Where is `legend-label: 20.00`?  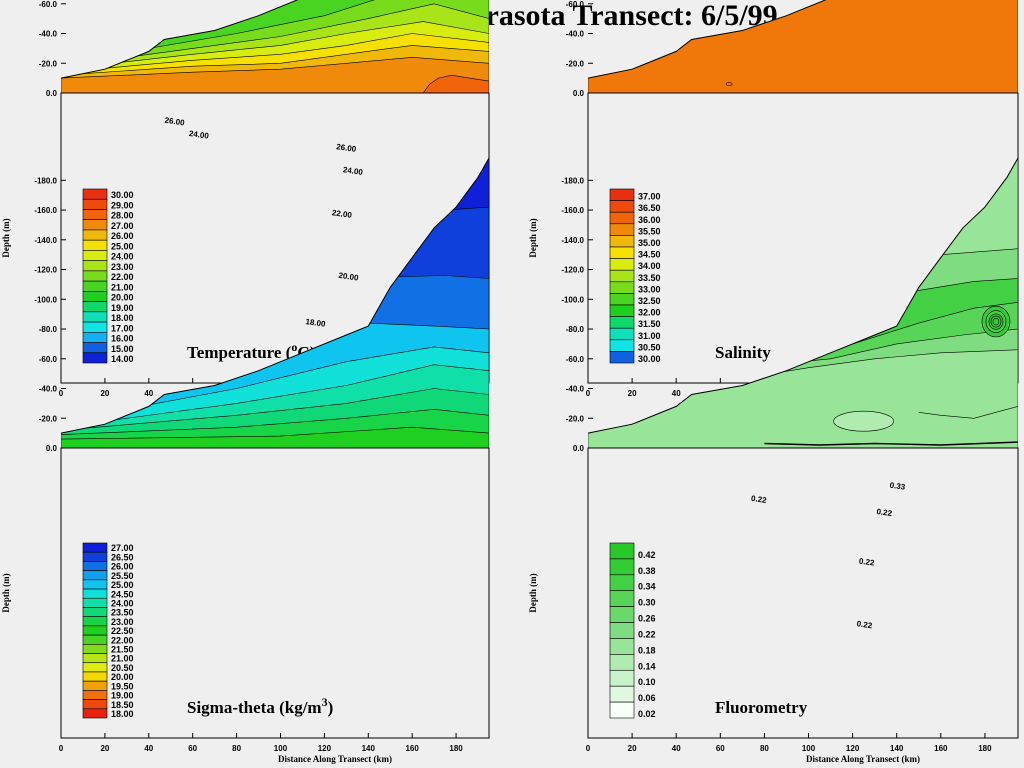 legend-label: 20.00 is located at coordinates (122, 677).